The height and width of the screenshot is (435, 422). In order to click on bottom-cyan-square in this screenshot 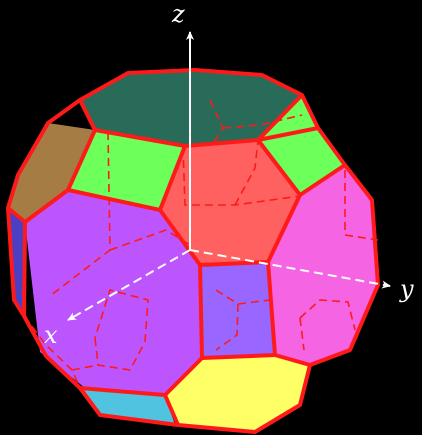, I will do `click(127, 406)`.